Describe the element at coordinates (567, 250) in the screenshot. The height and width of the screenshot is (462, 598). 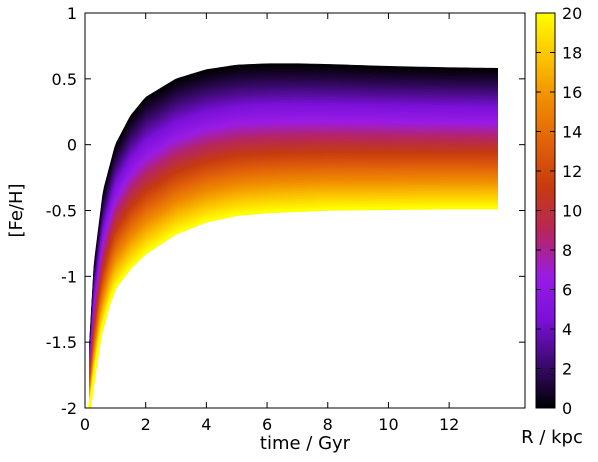
I see `colorbar-tick-label: 8` at that location.